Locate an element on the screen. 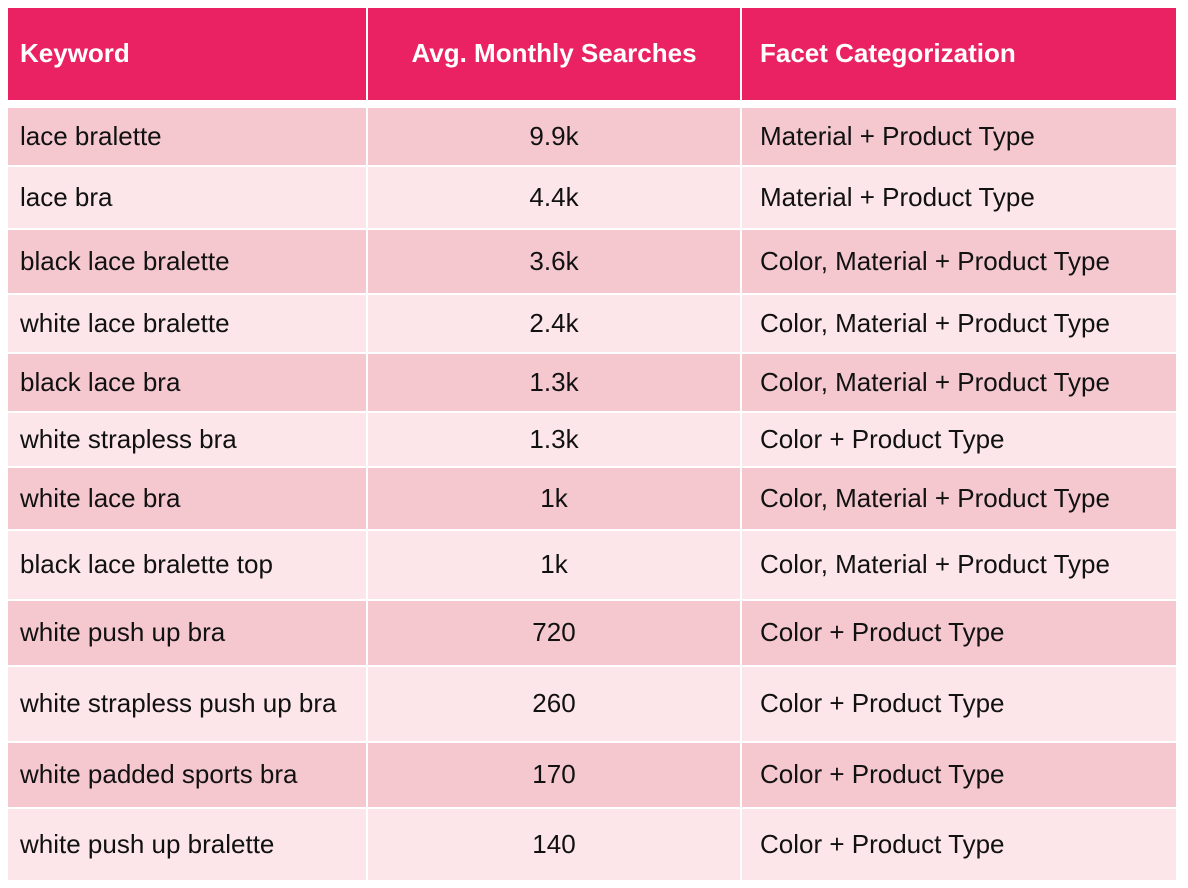  keyword-cell: white strapless bra is located at coordinates (187, 439).